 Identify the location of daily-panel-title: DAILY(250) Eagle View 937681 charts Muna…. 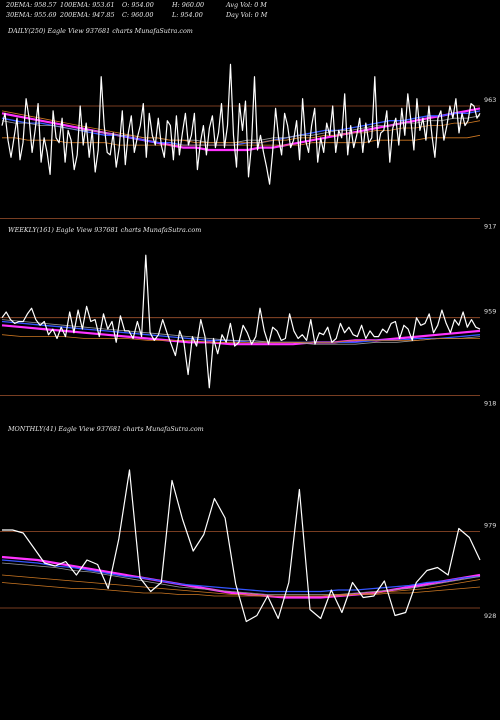
(100, 31).